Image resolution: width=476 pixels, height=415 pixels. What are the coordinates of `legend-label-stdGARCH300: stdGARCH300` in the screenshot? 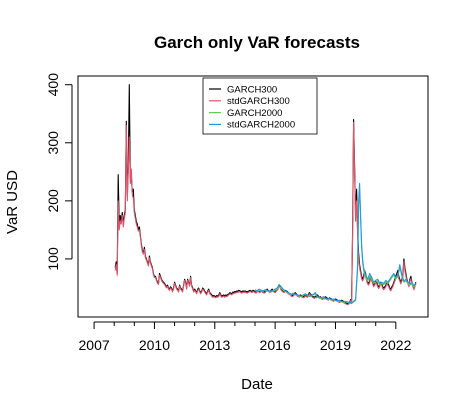 It's located at (258, 101).